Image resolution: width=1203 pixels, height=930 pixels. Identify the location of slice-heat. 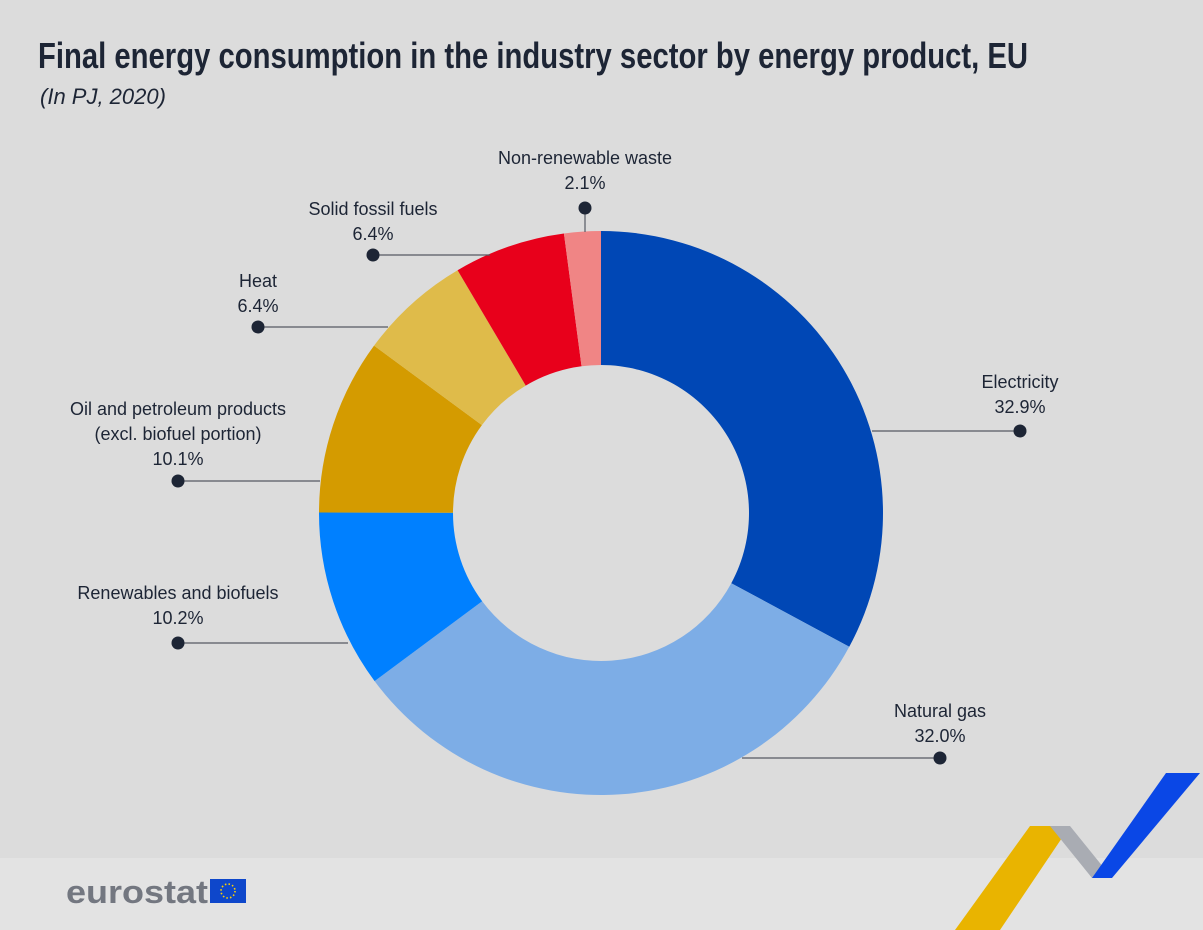
(450, 348).